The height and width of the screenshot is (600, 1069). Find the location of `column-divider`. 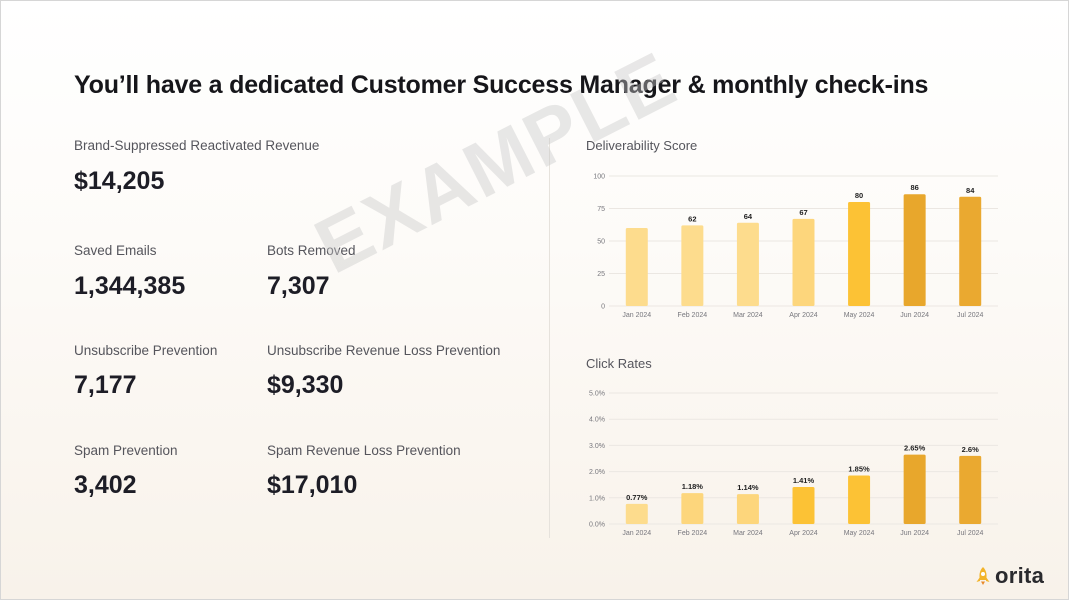

column-divider is located at coordinates (549, 338).